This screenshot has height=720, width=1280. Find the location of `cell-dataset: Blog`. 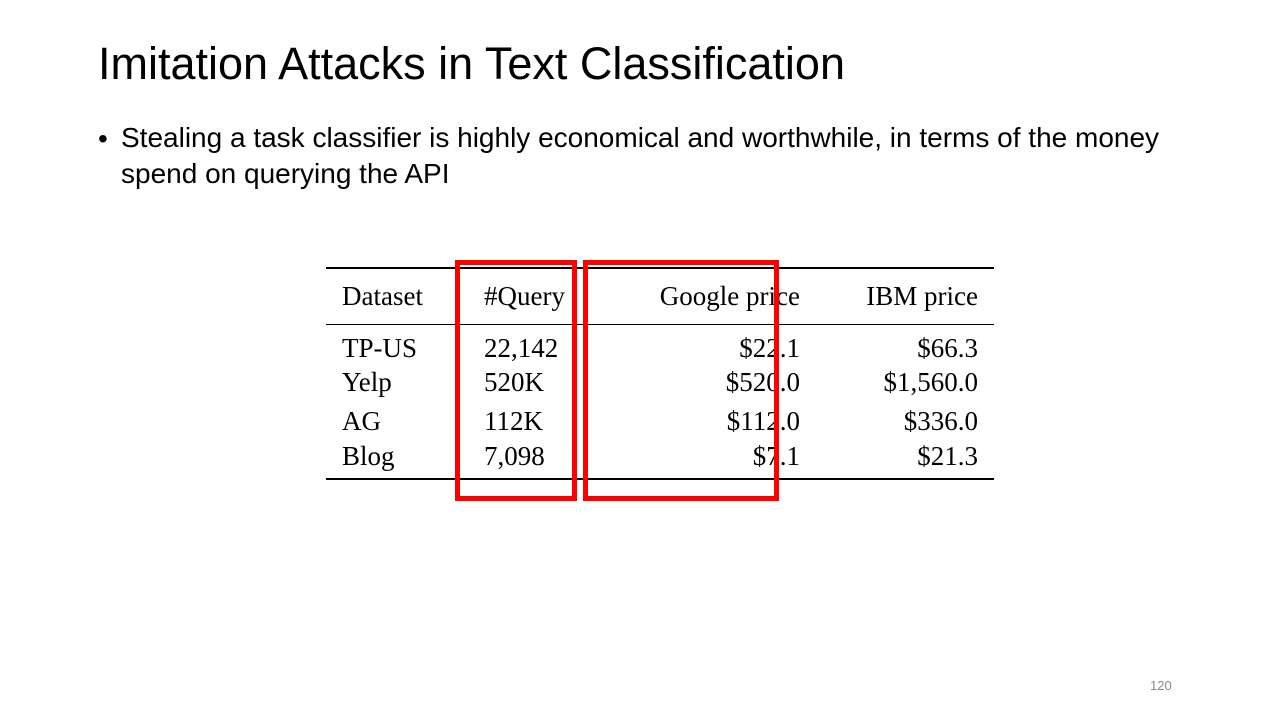

cell-dataset: Blog is located at coordinates (368, 455).